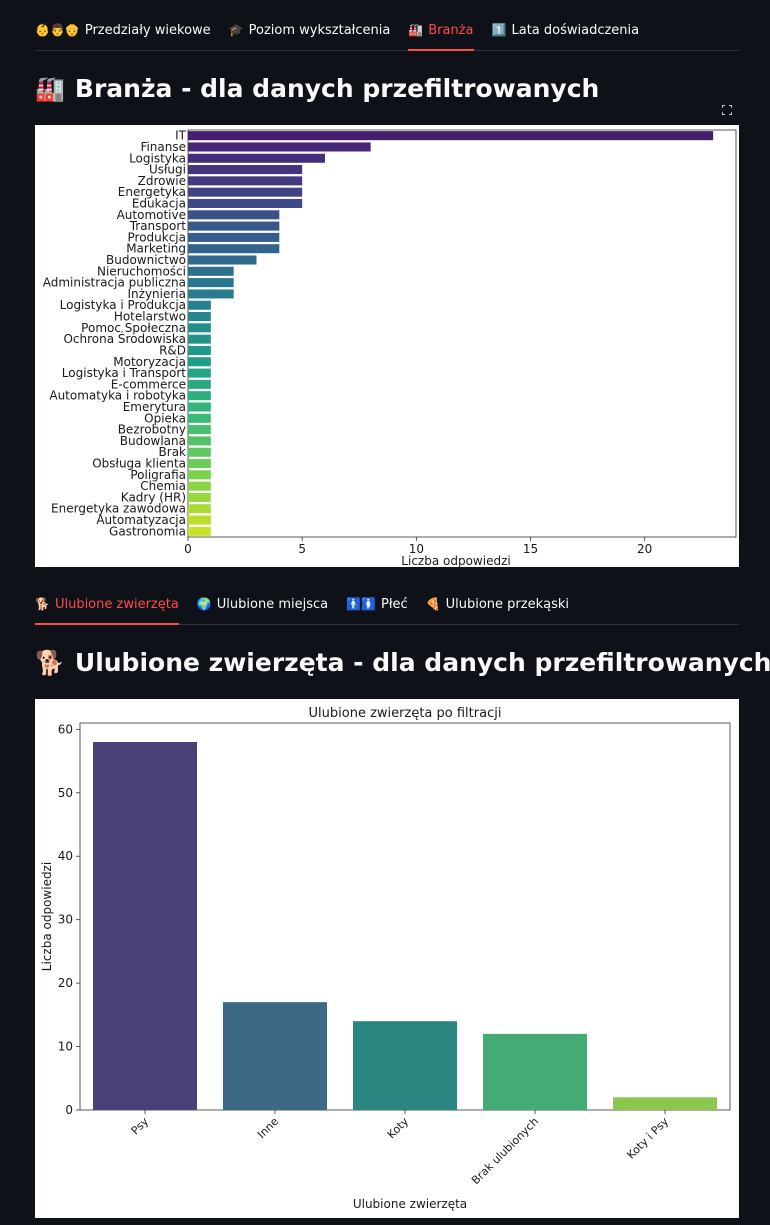  What do you see at coordinates (167, 170) in the screenshot?
I see `category-label: Usługi` at bounding box center [167, 170].